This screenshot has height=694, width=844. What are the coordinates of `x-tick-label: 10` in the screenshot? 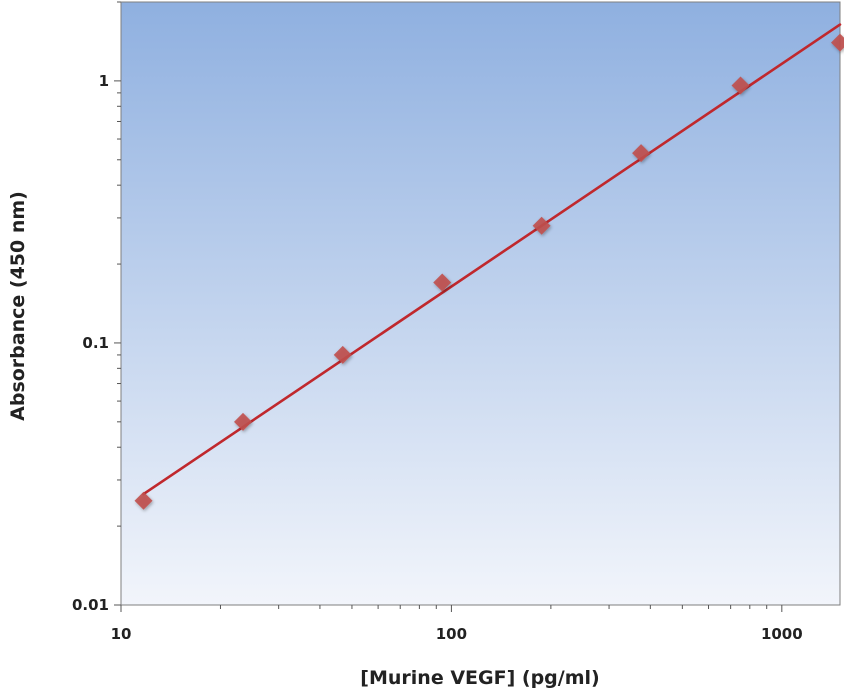 It's located at (121, 634).